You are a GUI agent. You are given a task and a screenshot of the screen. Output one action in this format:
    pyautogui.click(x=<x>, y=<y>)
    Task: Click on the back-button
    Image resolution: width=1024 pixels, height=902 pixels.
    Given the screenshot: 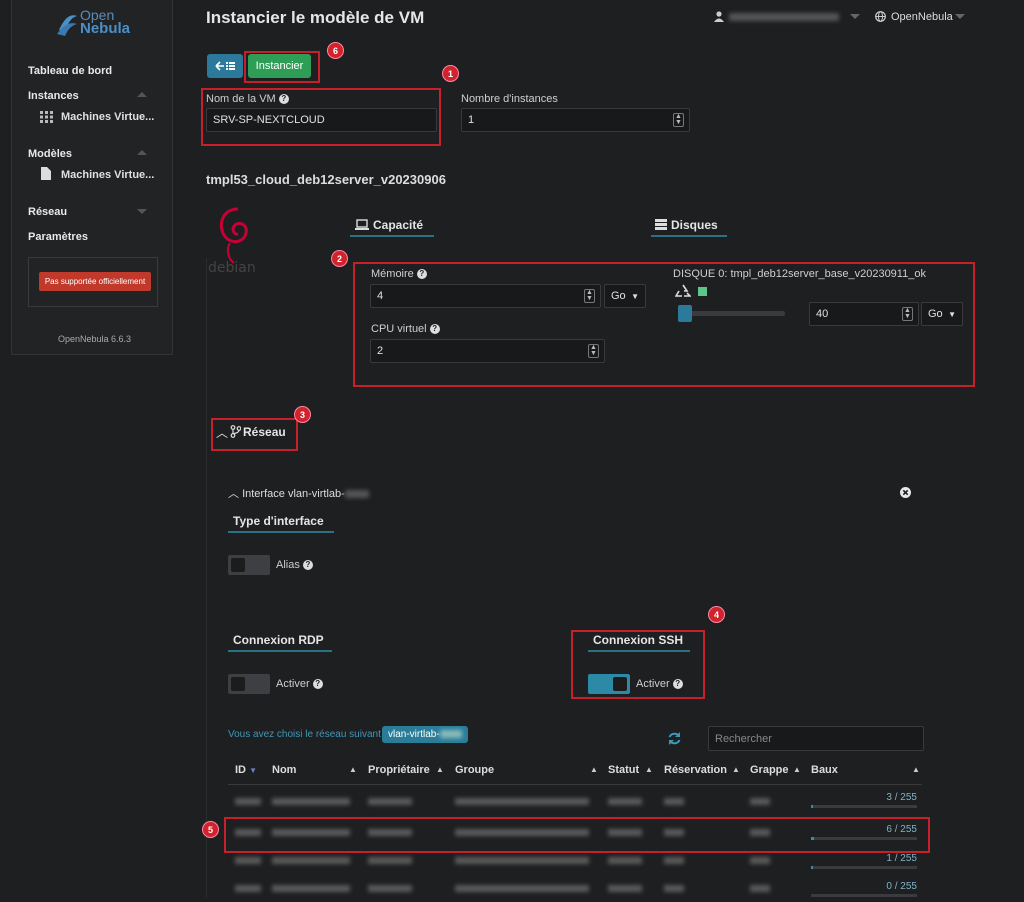 What is the action you would take?
    pyautogui.click(x=225, y=66)
    